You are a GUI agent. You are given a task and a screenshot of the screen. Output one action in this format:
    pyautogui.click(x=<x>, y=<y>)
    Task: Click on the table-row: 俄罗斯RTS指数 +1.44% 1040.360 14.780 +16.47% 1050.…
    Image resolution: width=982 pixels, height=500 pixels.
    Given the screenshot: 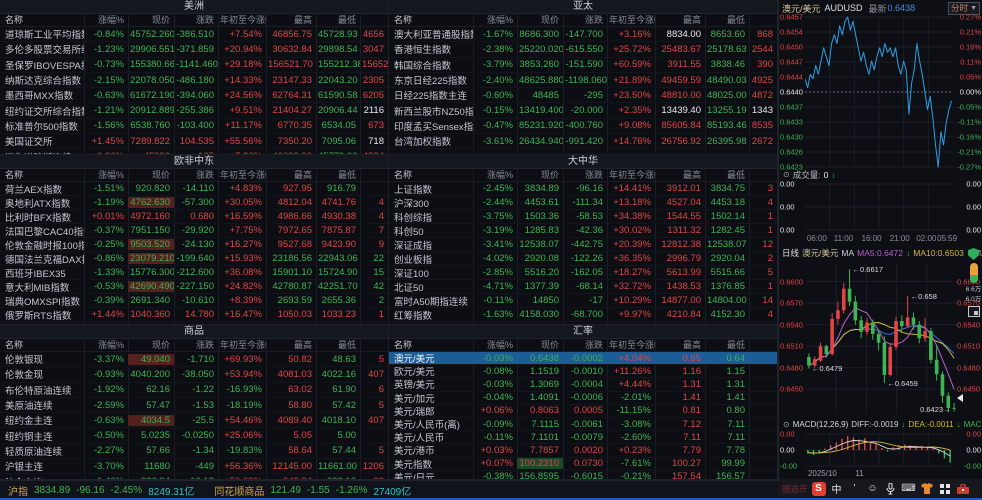 What is the action you would take?
    pyautogui.click(x=194, y=315)
    